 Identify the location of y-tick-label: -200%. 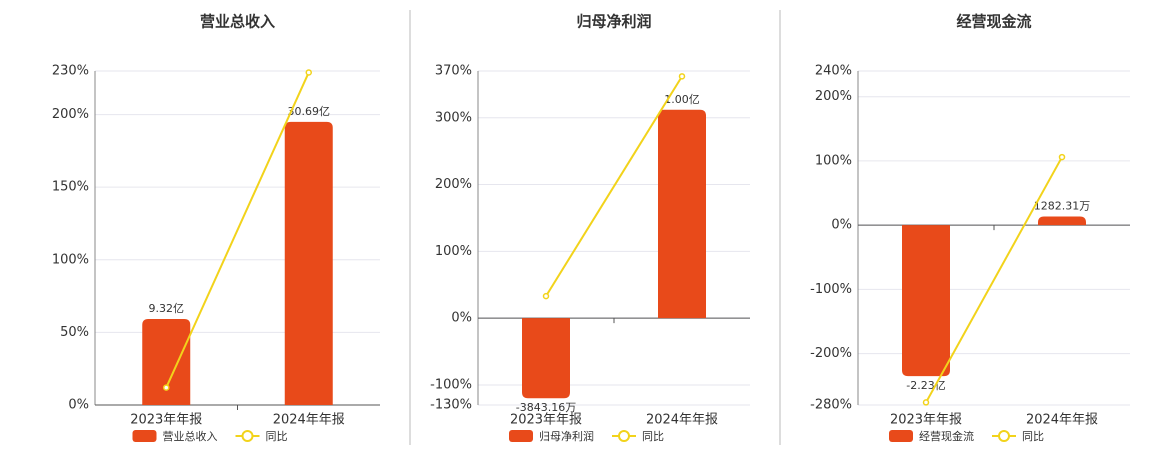
(831, 353).